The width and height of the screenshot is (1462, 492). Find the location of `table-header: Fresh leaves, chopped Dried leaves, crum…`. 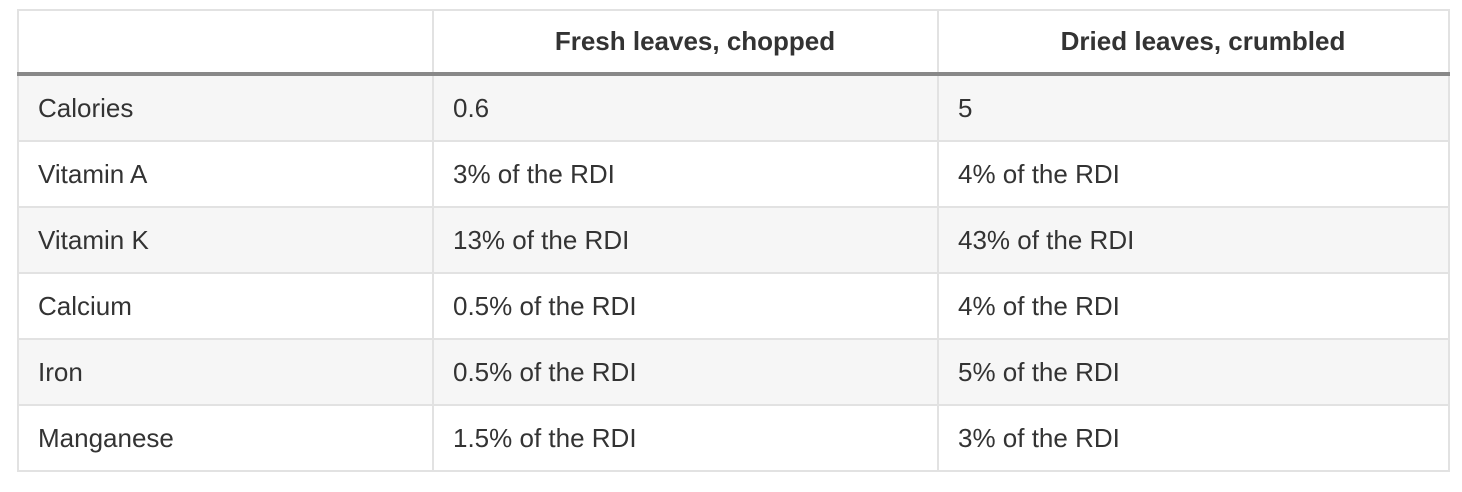

table-header: Fresh leaves, chopped Dried leaves, crum… is located at coordinates (733, 42).